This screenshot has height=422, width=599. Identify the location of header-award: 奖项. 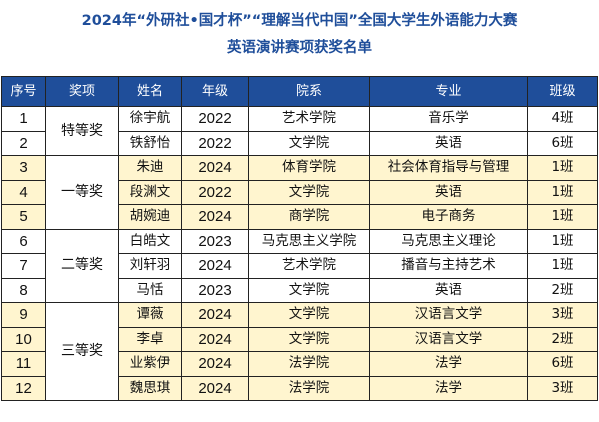
(82, 91).